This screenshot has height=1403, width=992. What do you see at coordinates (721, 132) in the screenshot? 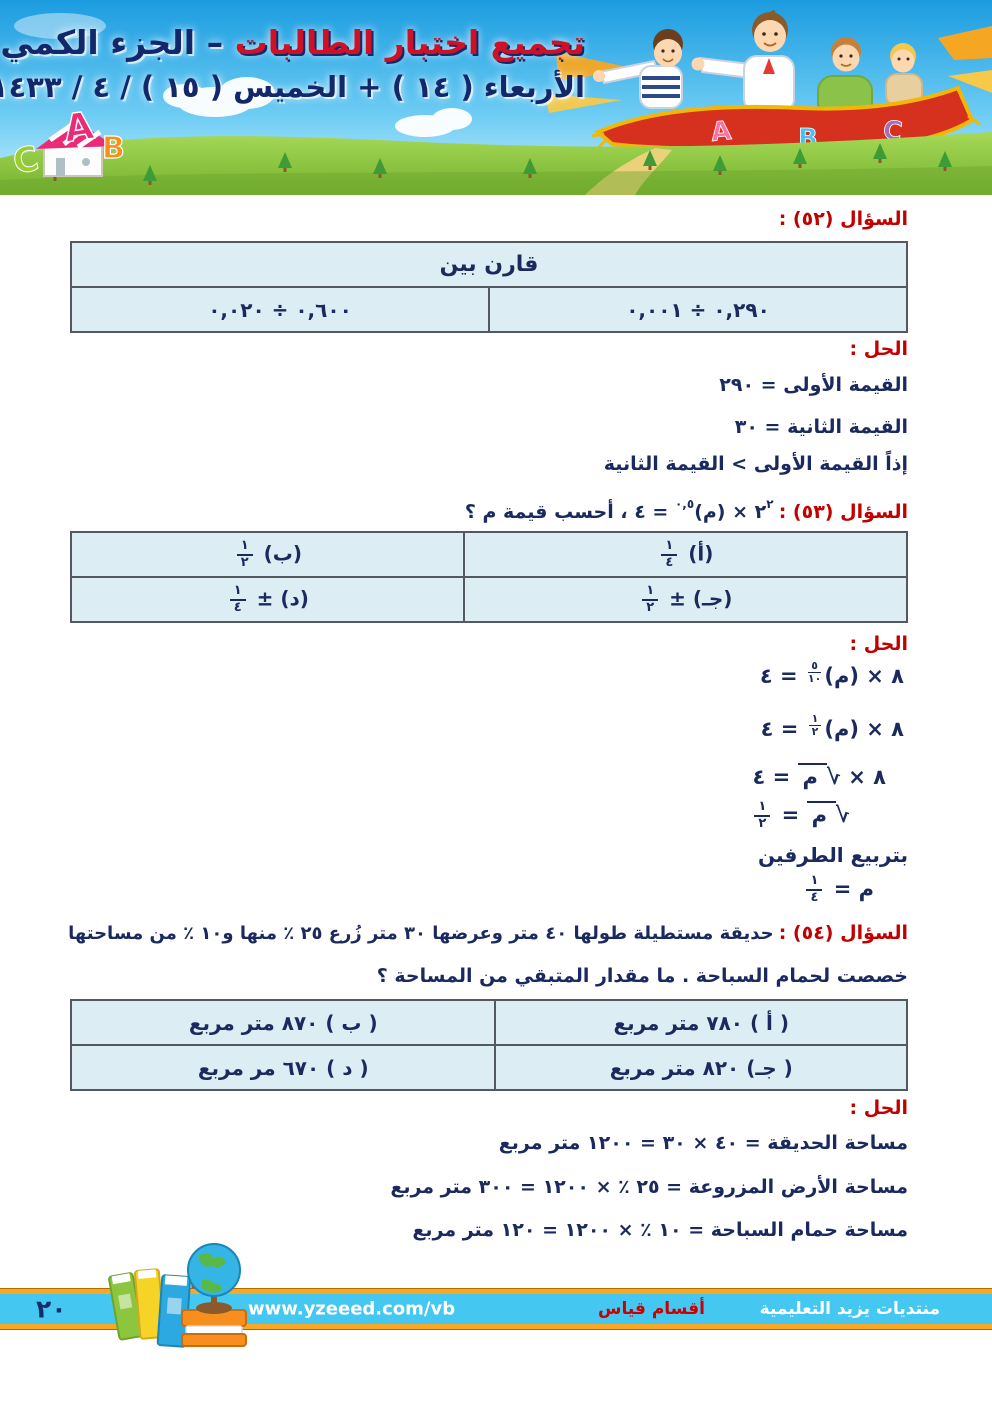
I see `carpet-letter-a: A` at bounding box center [721, 132].